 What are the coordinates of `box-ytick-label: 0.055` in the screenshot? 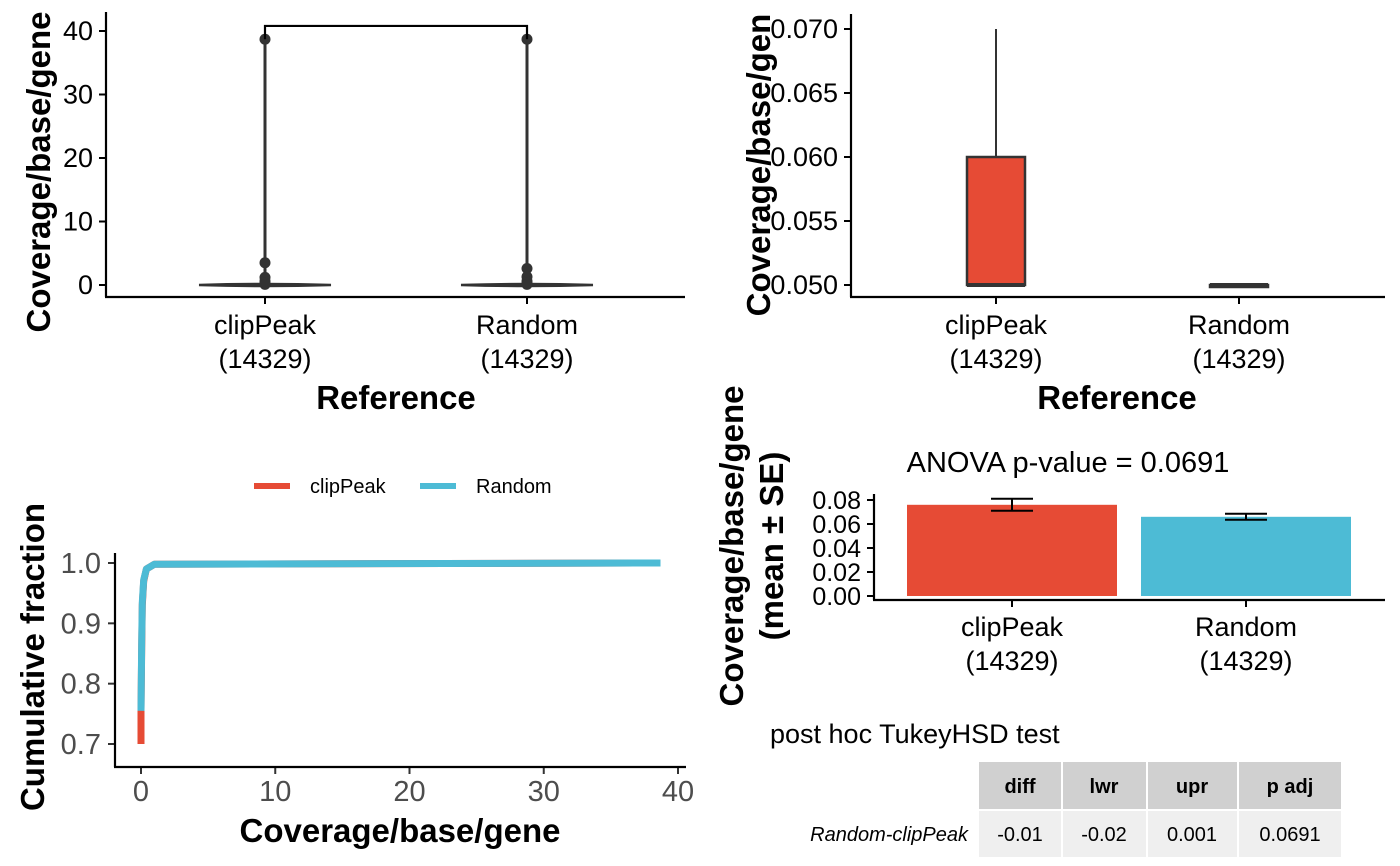 It's located at (804, 221).